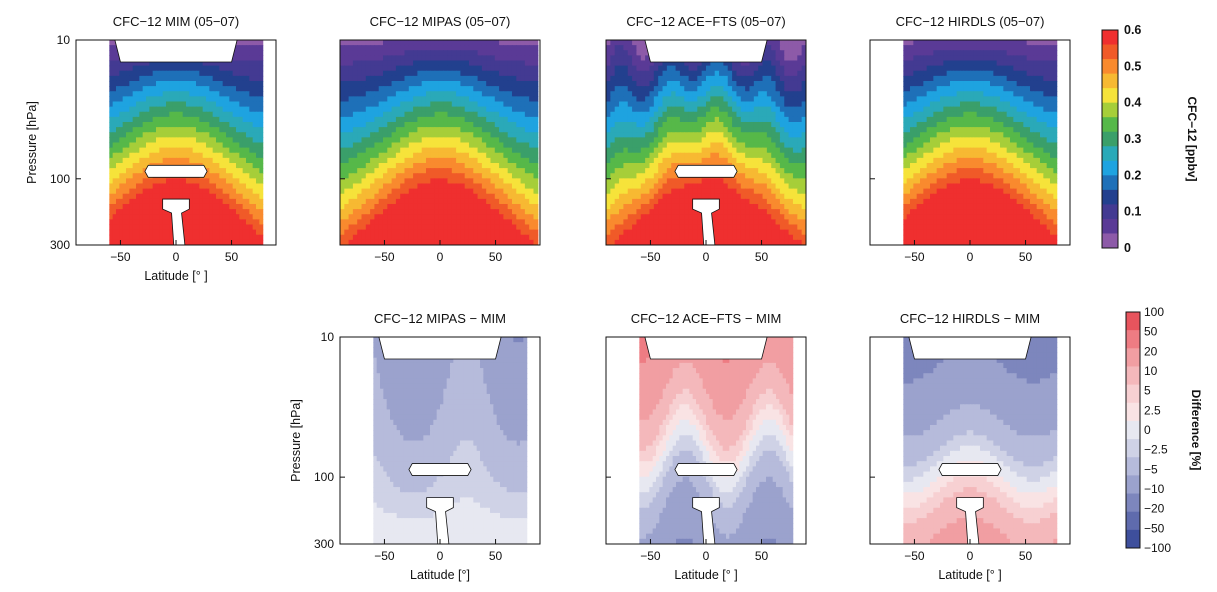 Image resolution: width=1217 pixels, height=592 pixels. I want to click on panel-title: CFC−12 ACE−FTS − MIM, so click(706, 318).